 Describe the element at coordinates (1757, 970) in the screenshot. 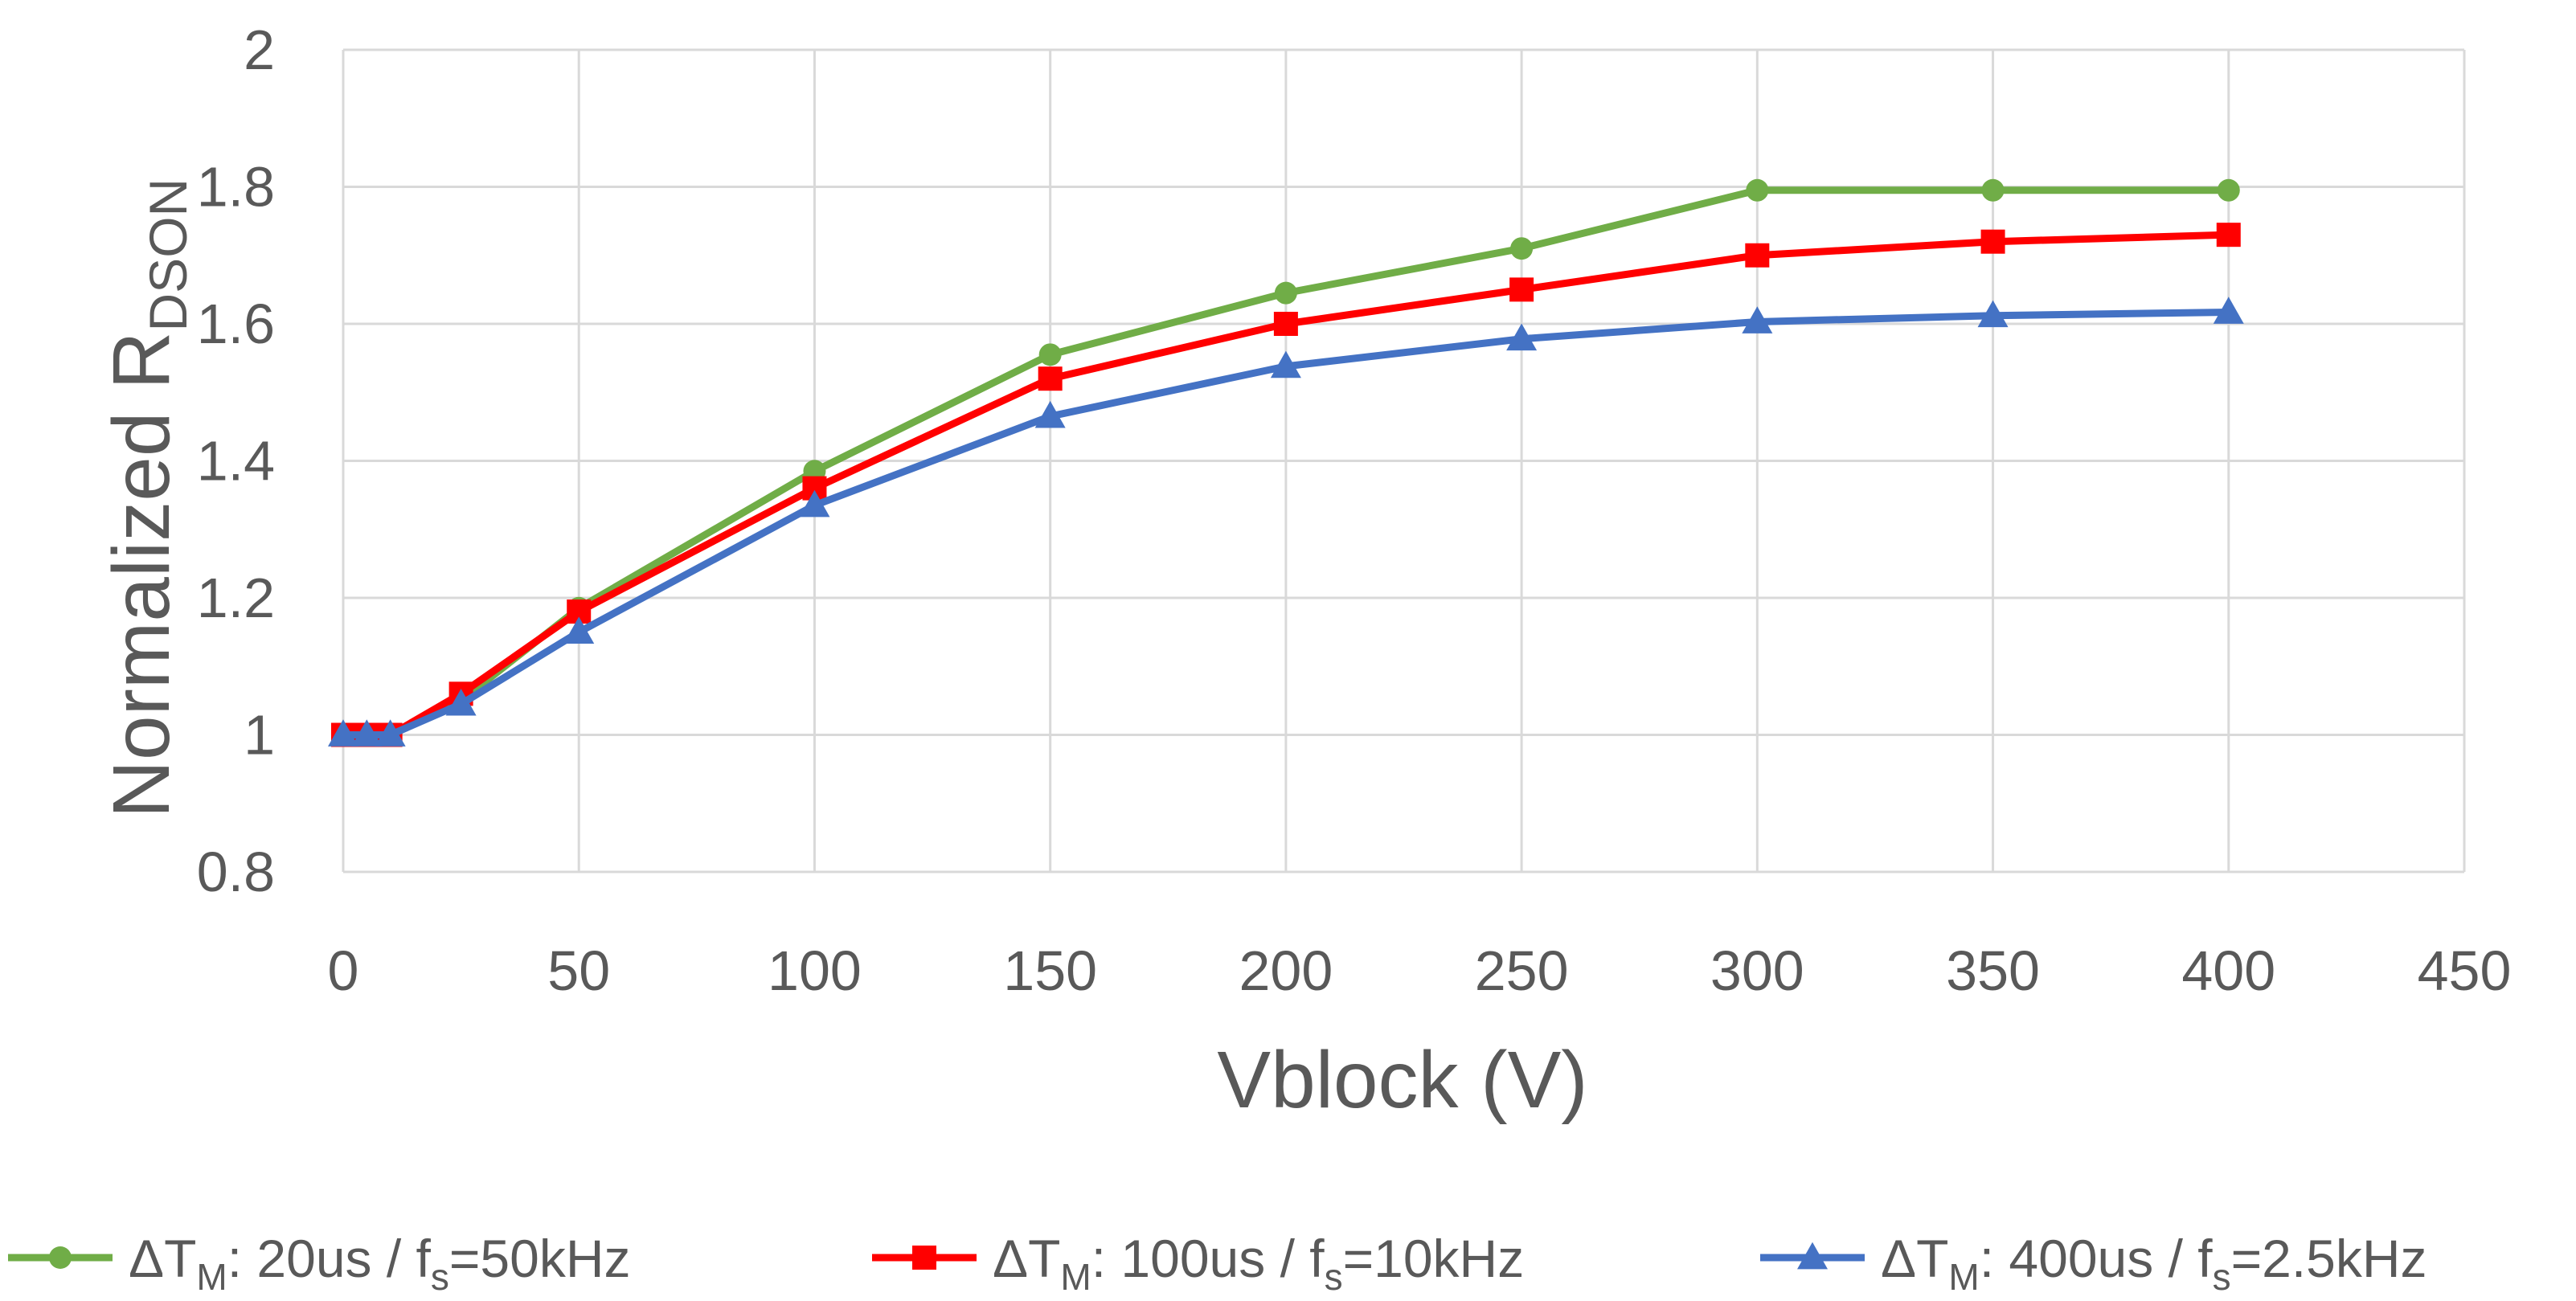

I see `x-tick-label: 300` at that location.